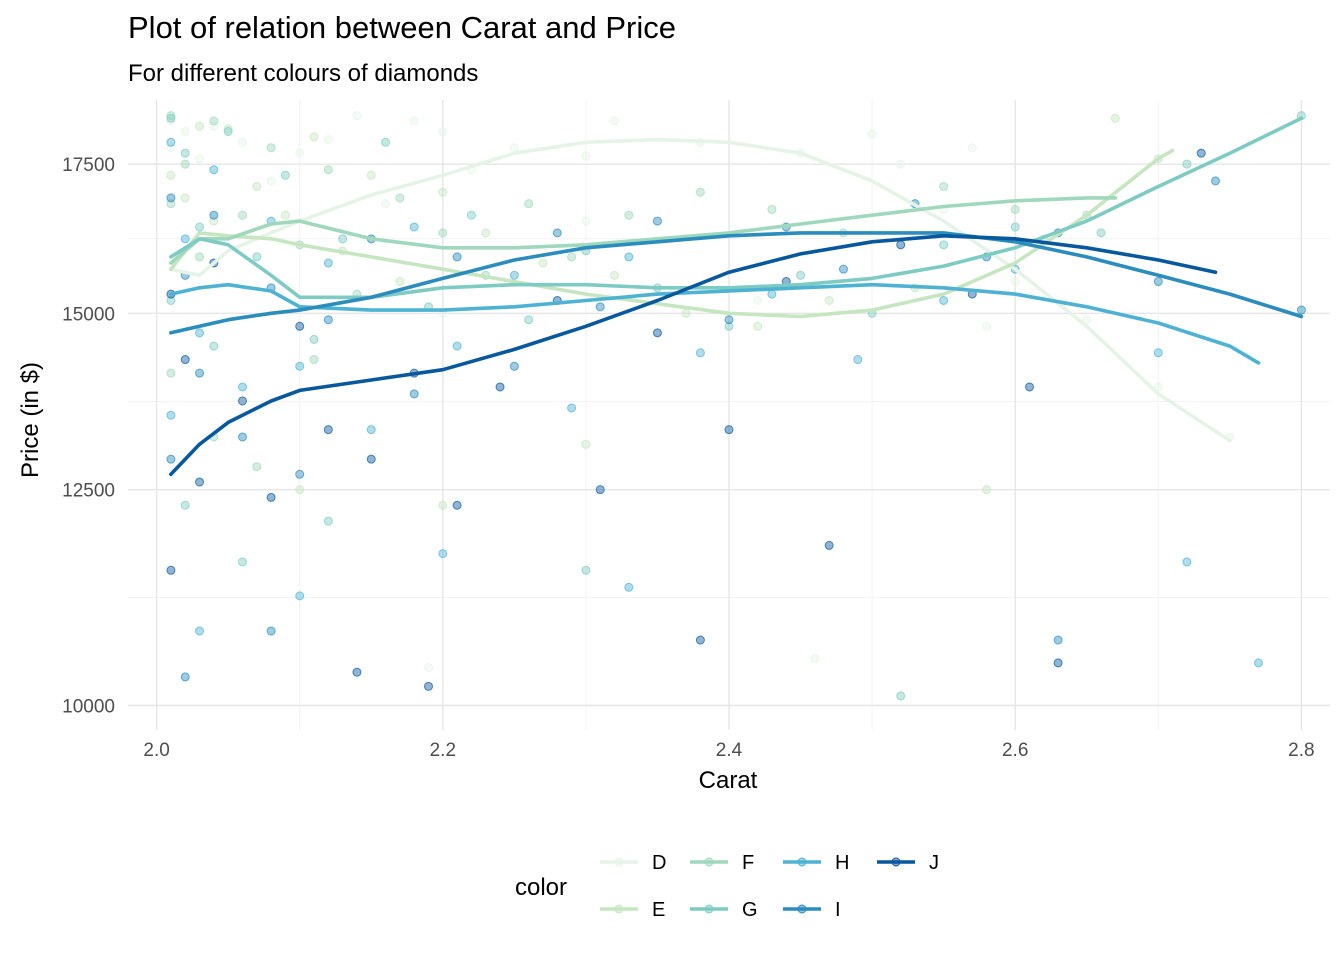 The width and height of the screenshot is (1344, 960). What do you see at coordinates (1301, 750) in the screenshot?
I see `x-tick-label: 2.8` at bounding box center [1301, 750].